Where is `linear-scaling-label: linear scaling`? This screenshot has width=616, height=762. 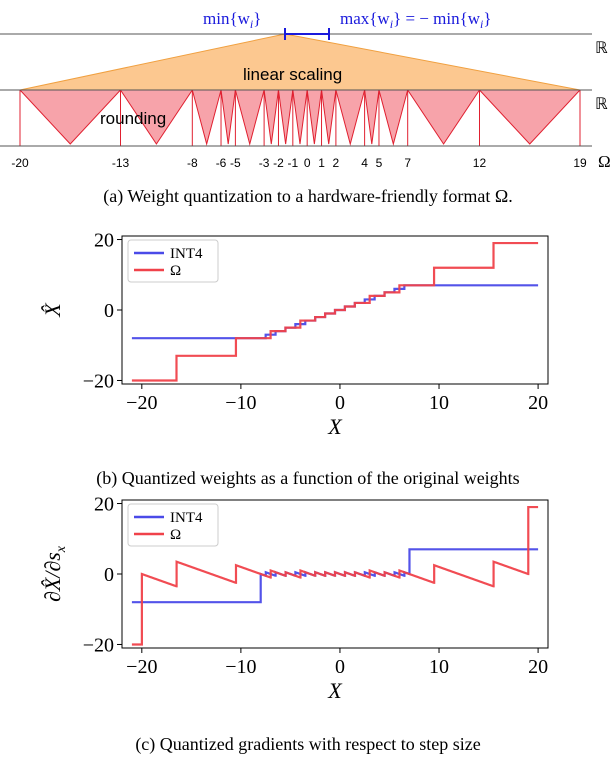
linear-scaling-label: linear scaling is located at coordinates (292, 74).